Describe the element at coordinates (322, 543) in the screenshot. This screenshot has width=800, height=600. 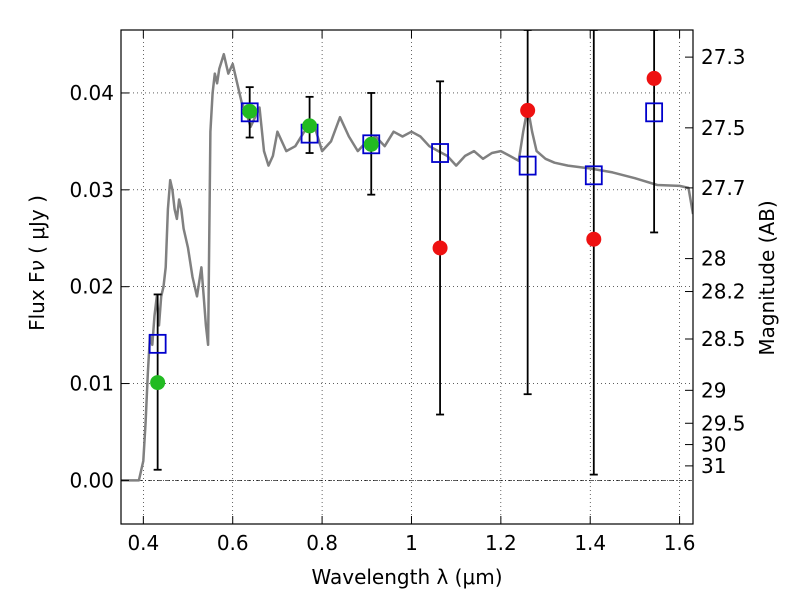
I see `x-tick-label: 0.8` at that location.